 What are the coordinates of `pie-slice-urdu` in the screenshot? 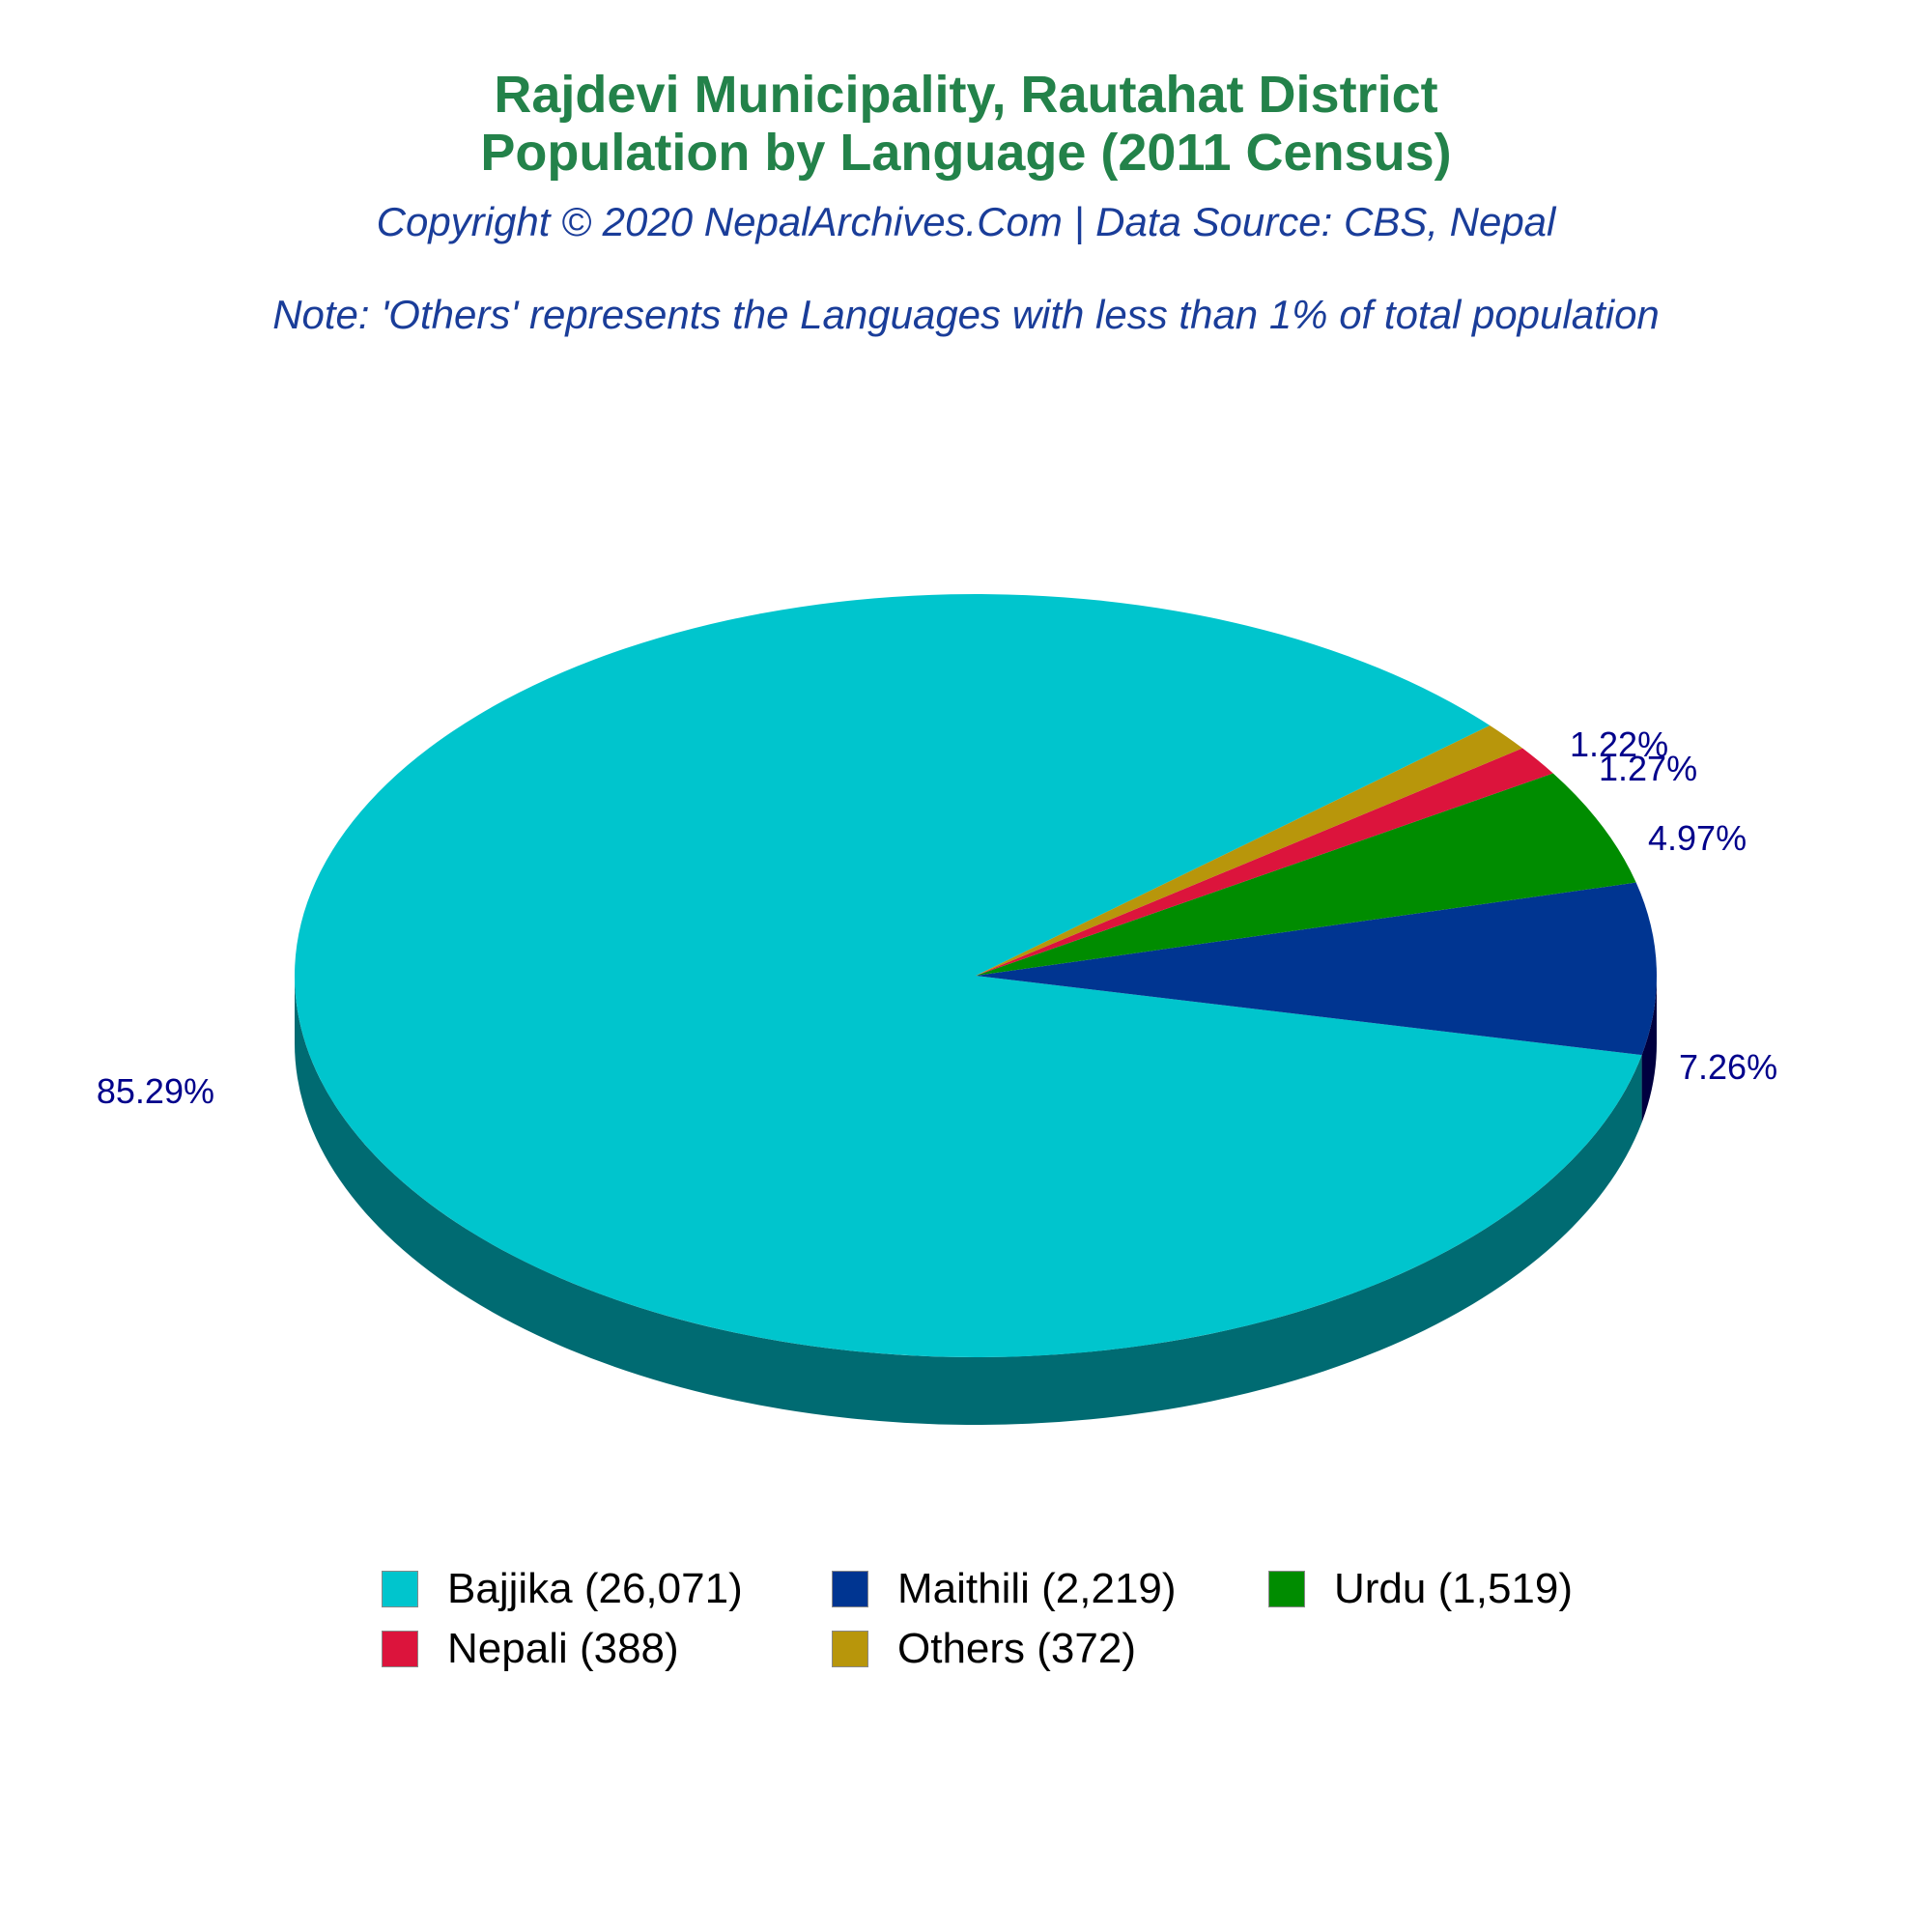 It's located at (1306, 874).